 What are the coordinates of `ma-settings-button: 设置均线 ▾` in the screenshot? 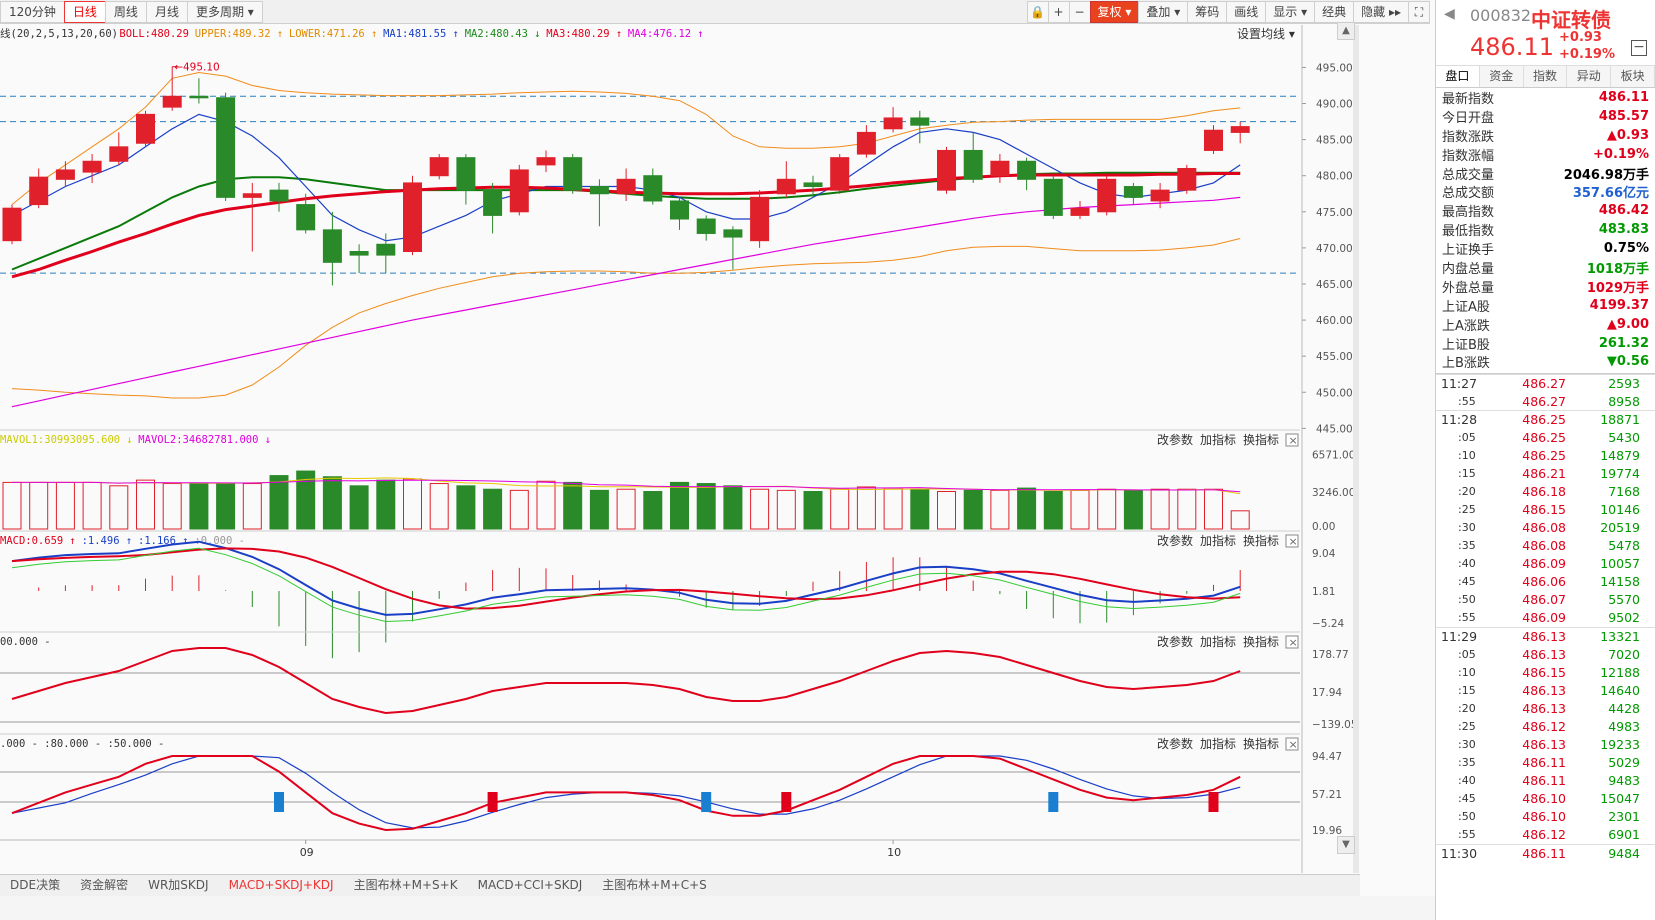 It's located at (1266, 34).